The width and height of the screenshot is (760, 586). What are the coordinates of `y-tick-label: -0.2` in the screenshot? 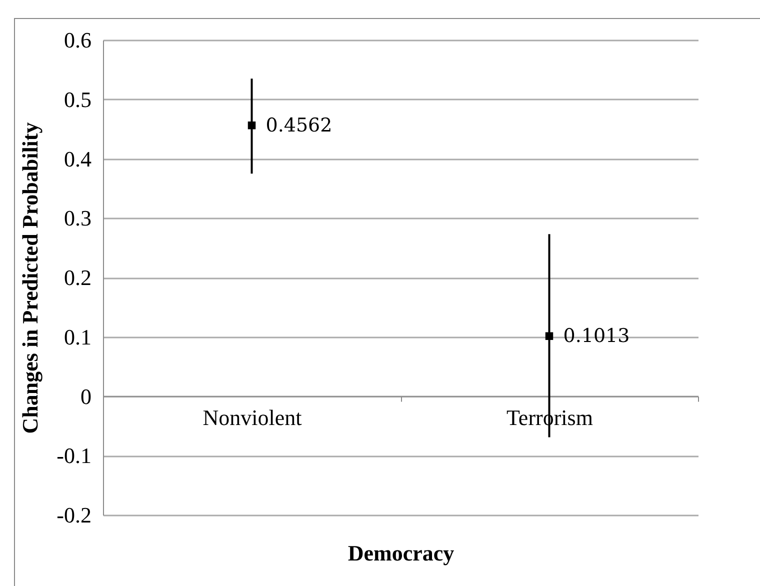 It's located at (74, 515).